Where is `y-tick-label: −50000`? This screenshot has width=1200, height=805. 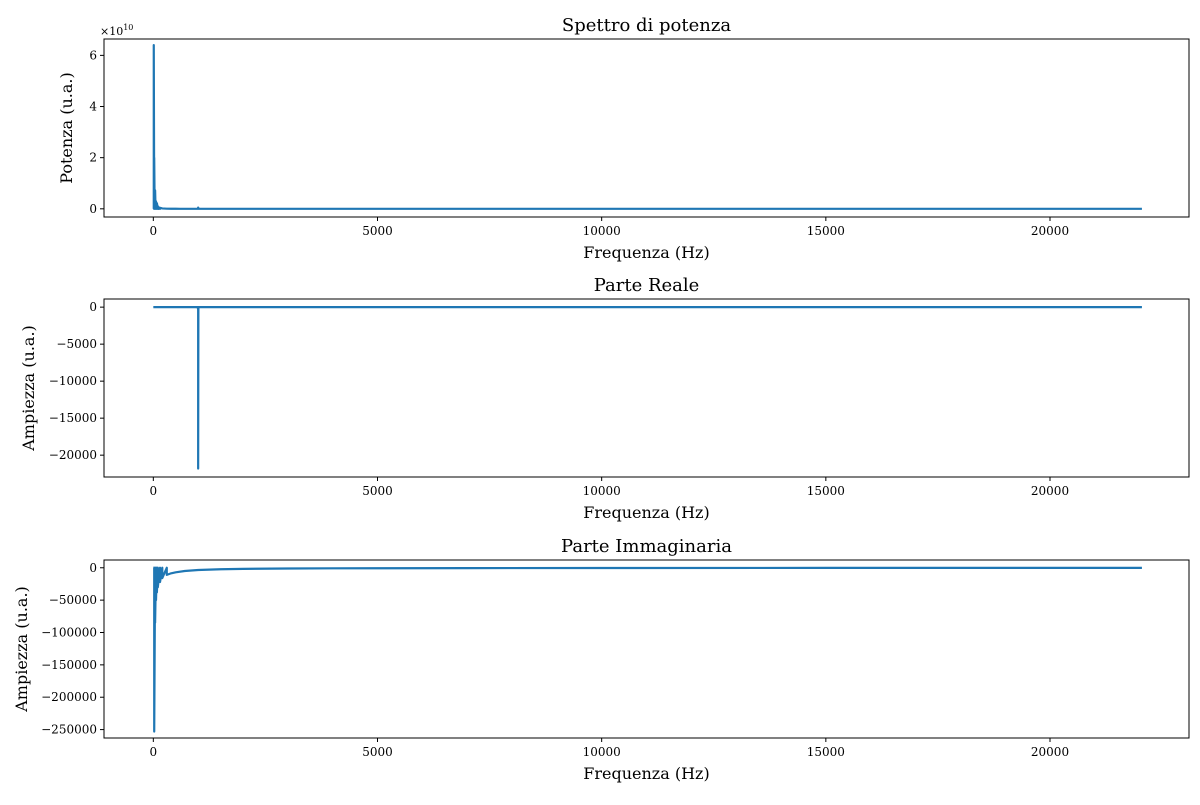 y-tick-label: −50000 is located at coordinates (73, 600).